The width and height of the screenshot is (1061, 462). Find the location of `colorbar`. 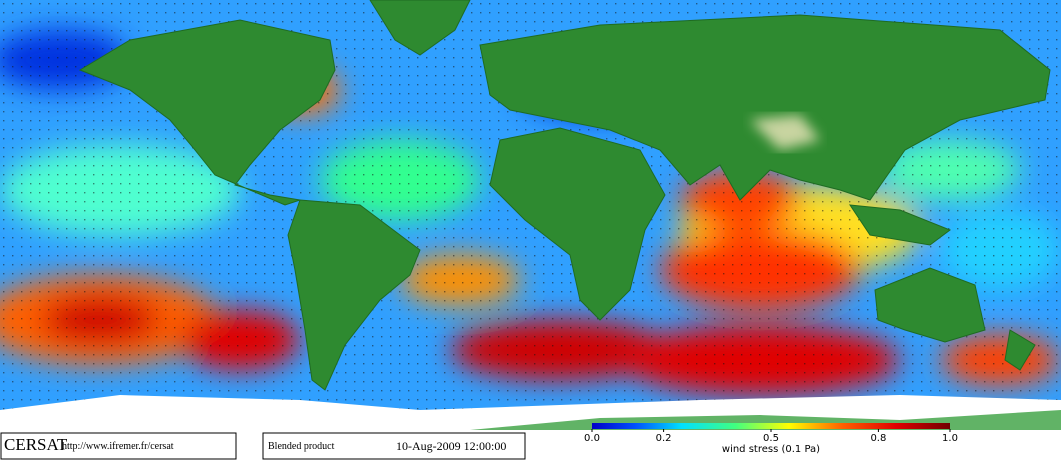

colorbar is located at coordinates (771, 426).